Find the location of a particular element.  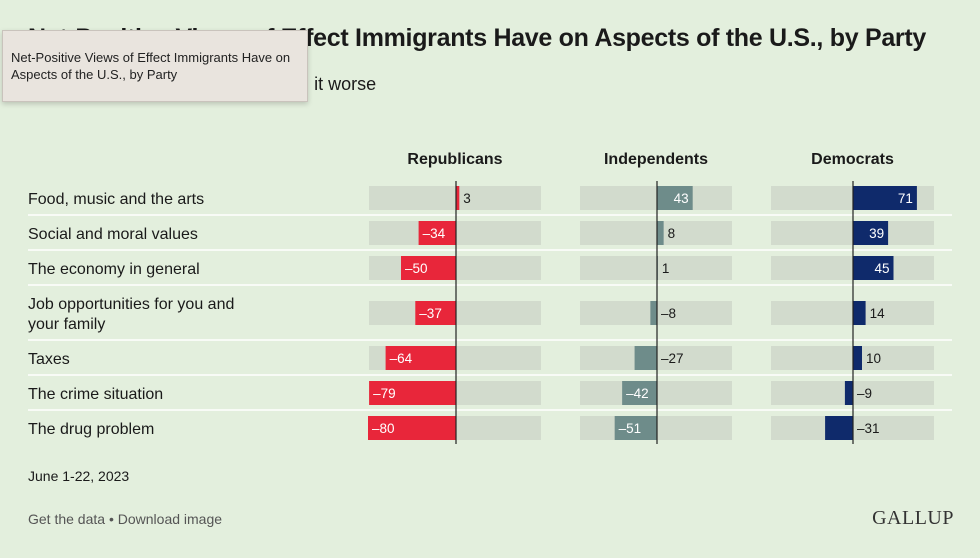

column-header-democrats: Democrats is located at coordinates (852, 159).